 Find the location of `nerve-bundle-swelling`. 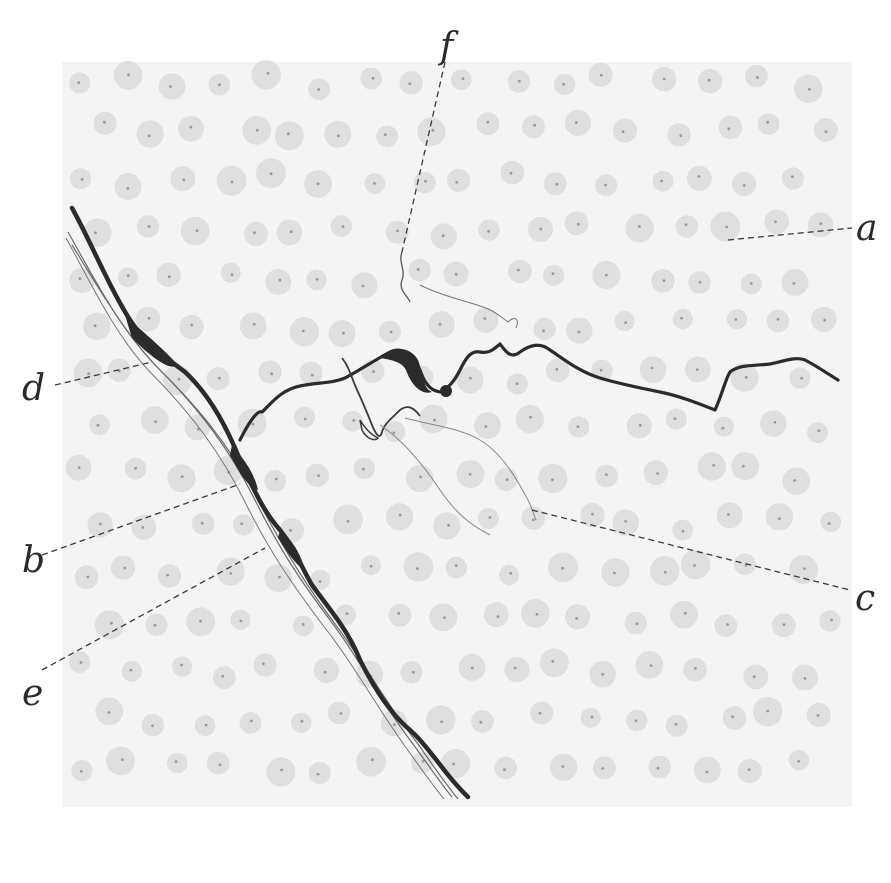

nerve-bundle-swelling is located at coordinates (244, 467).